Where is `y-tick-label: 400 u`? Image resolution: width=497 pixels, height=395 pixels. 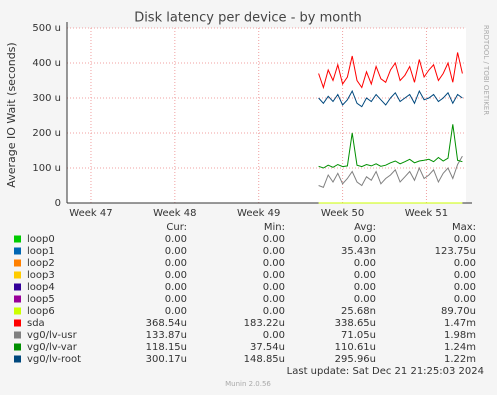
y-tick-label: 400 u is located at coordinates (46, 63).